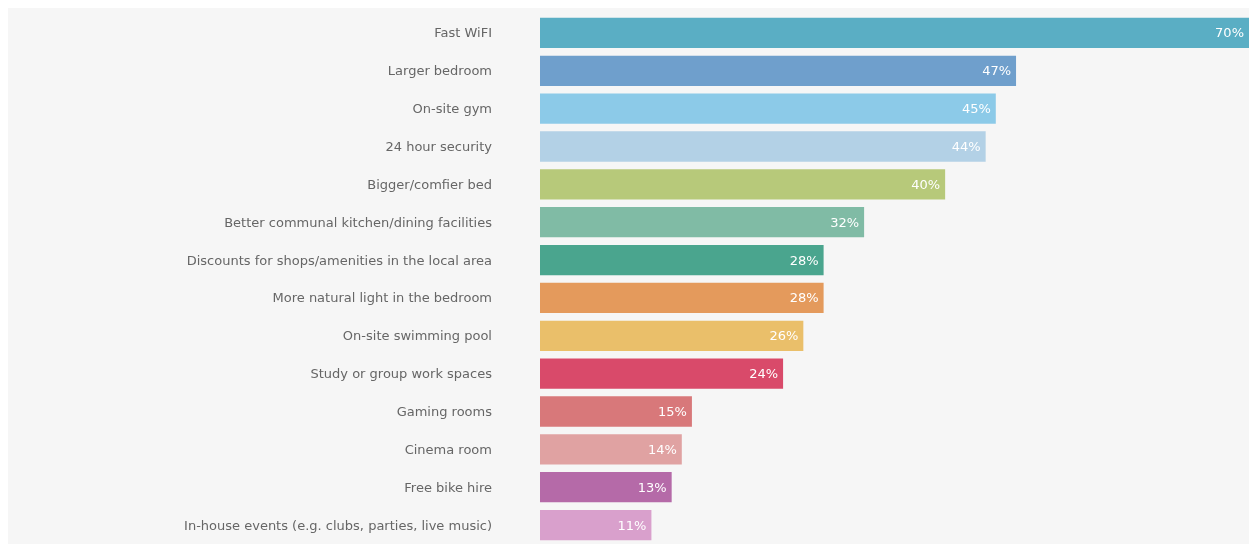 The width and height of the screenshot is (1257, 552). What do you see at coordinates (976, 109) in the screenshot?
I see `data-label: 45%` at bounding box center [976, 109].